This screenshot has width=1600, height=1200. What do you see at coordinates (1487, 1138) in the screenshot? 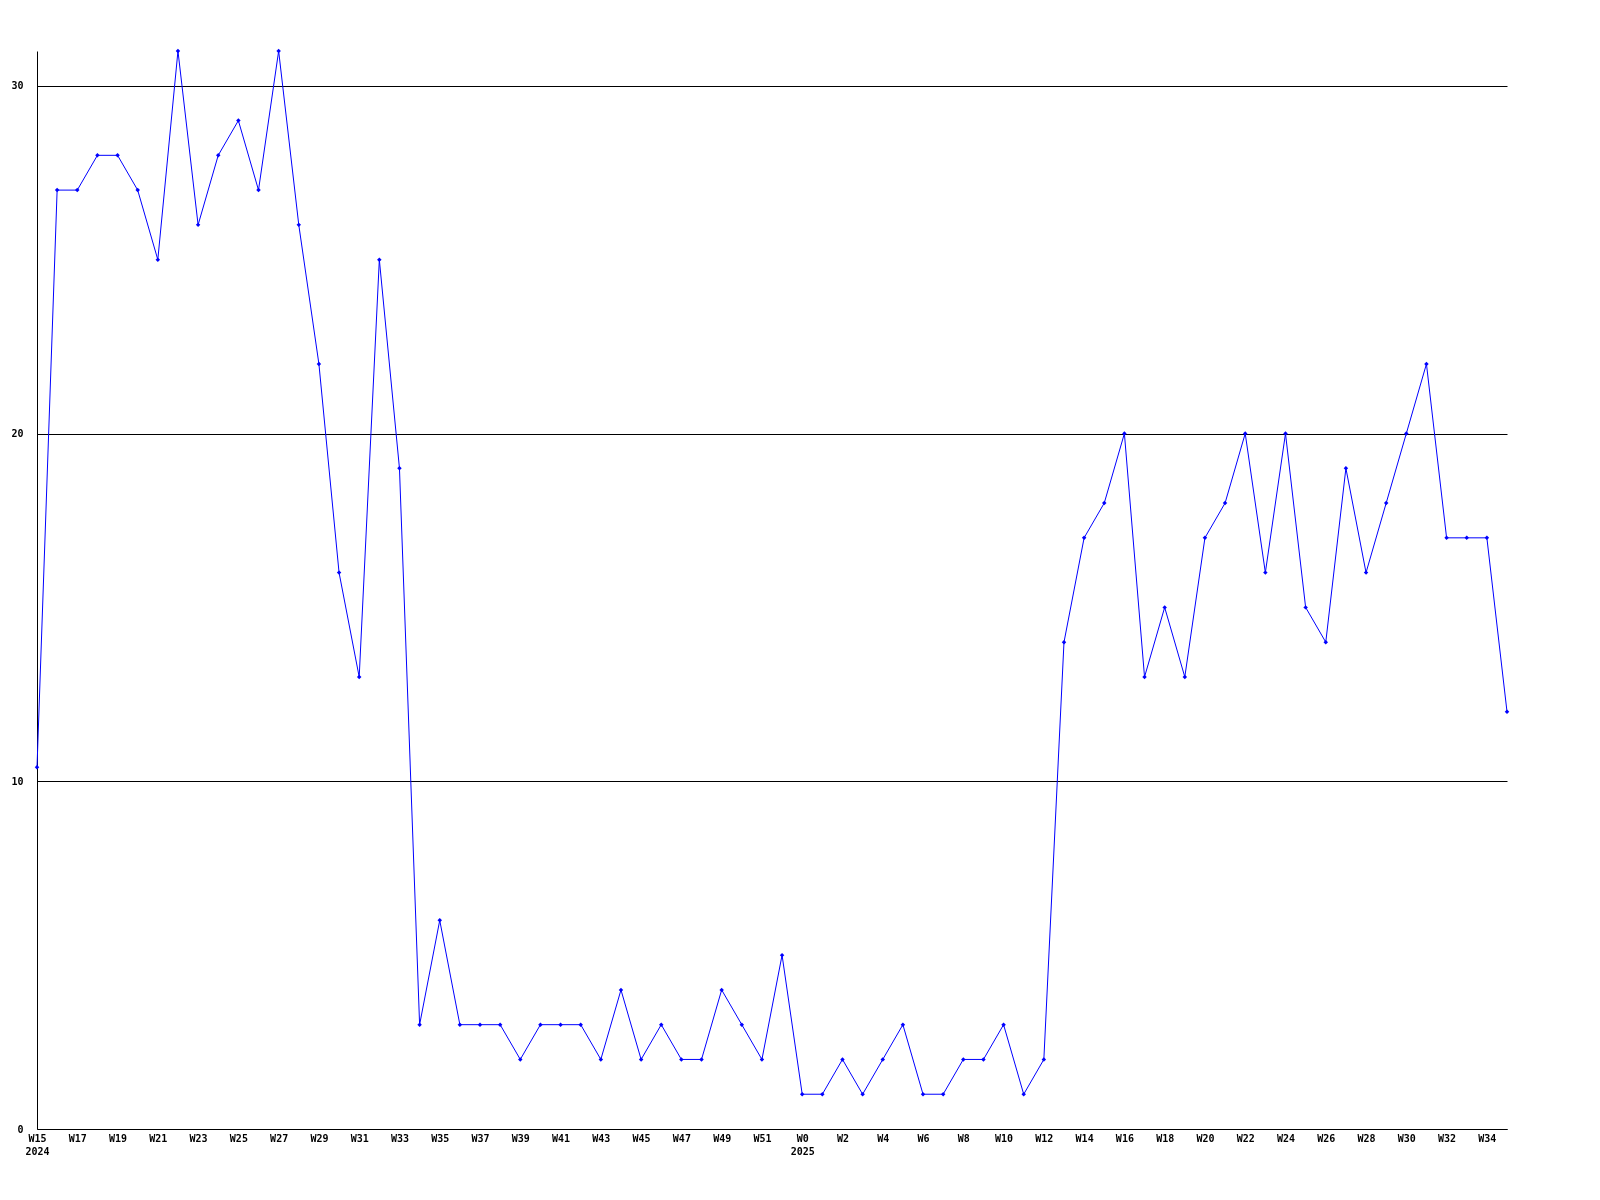
I see `x-tick-label: W34` at bounding box center [1487, 1138].